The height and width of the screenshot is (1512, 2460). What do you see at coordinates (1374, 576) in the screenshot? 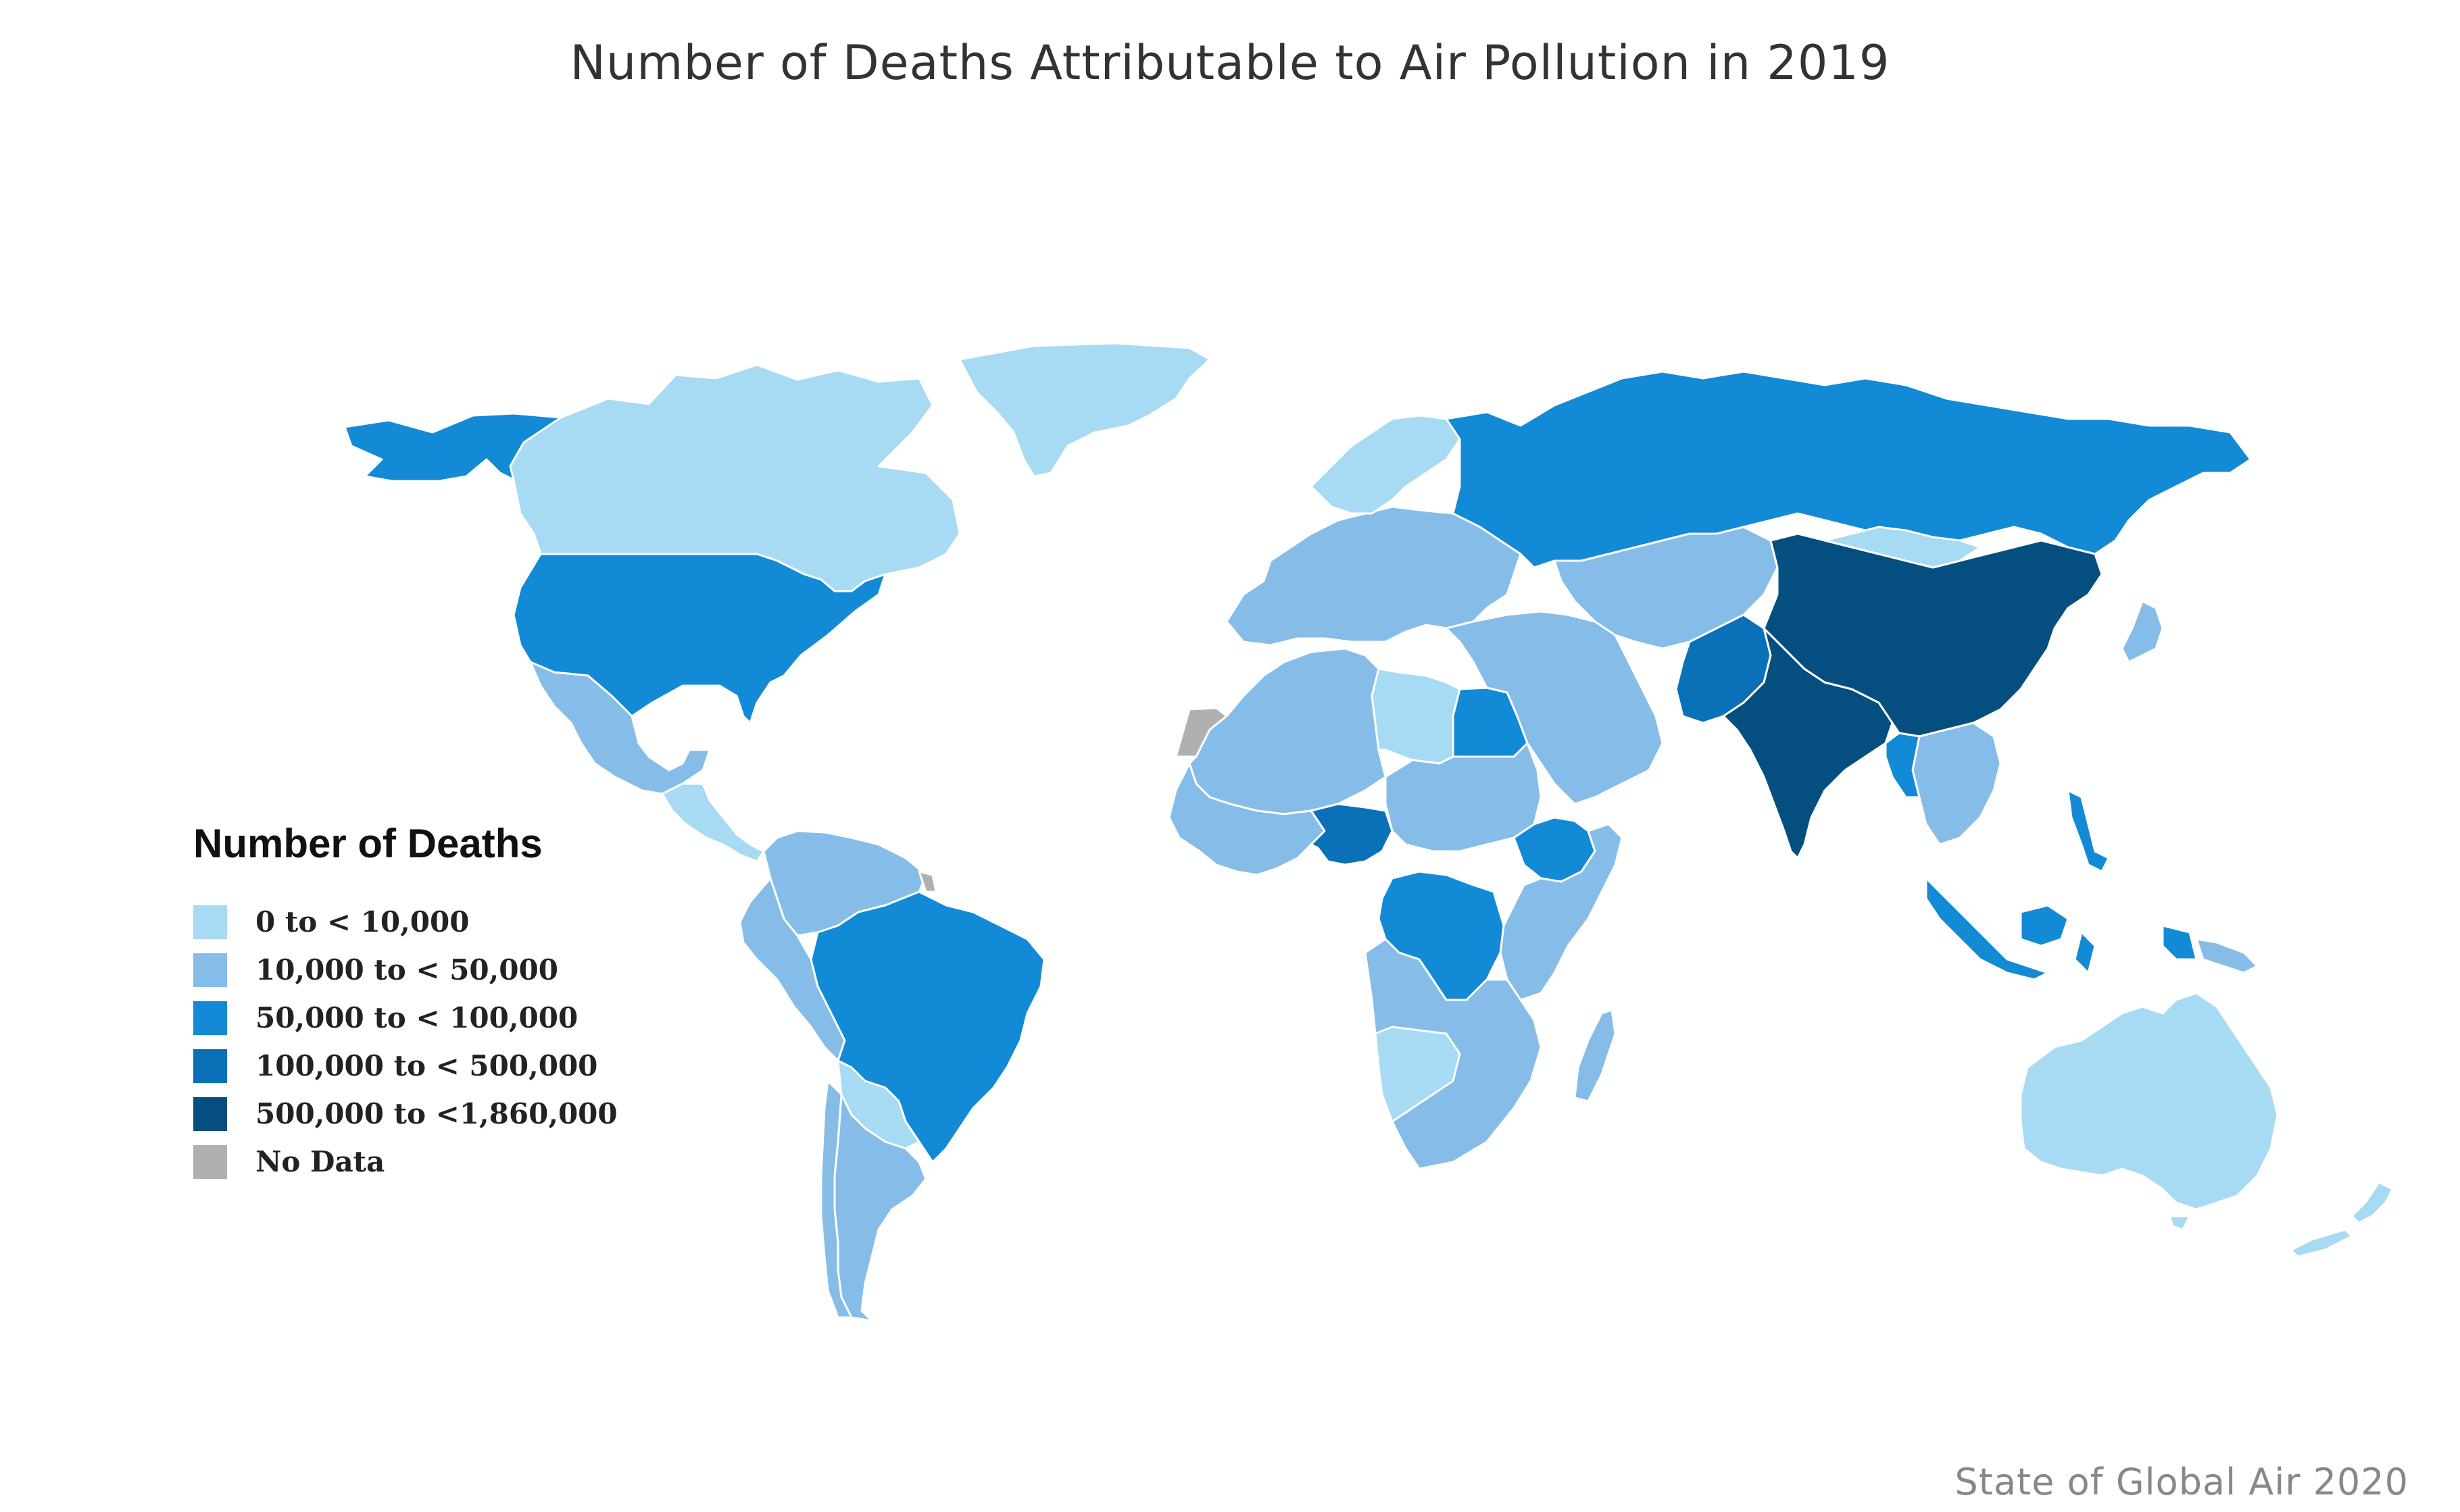
I see `region-europe` at bounding box center [1374, 576].